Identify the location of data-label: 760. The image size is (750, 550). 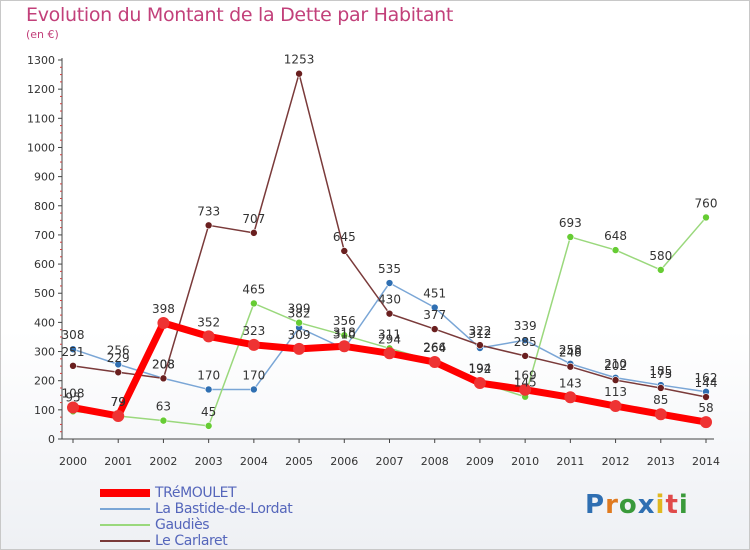
(706, 203).